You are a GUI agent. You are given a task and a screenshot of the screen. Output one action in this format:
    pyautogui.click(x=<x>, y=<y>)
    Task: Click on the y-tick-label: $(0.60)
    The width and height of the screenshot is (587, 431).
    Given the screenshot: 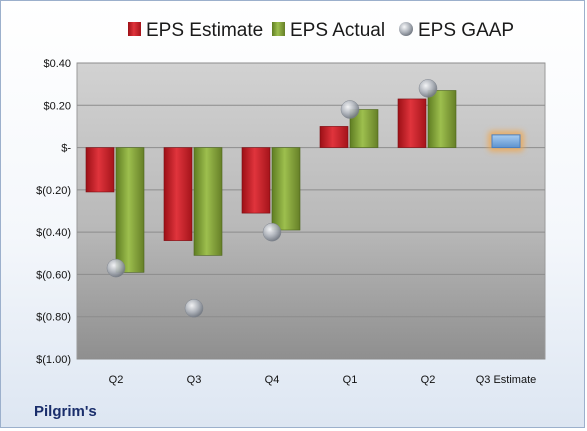 What is the action you would take?
    pyautogui.click(x=53, y=275)
    